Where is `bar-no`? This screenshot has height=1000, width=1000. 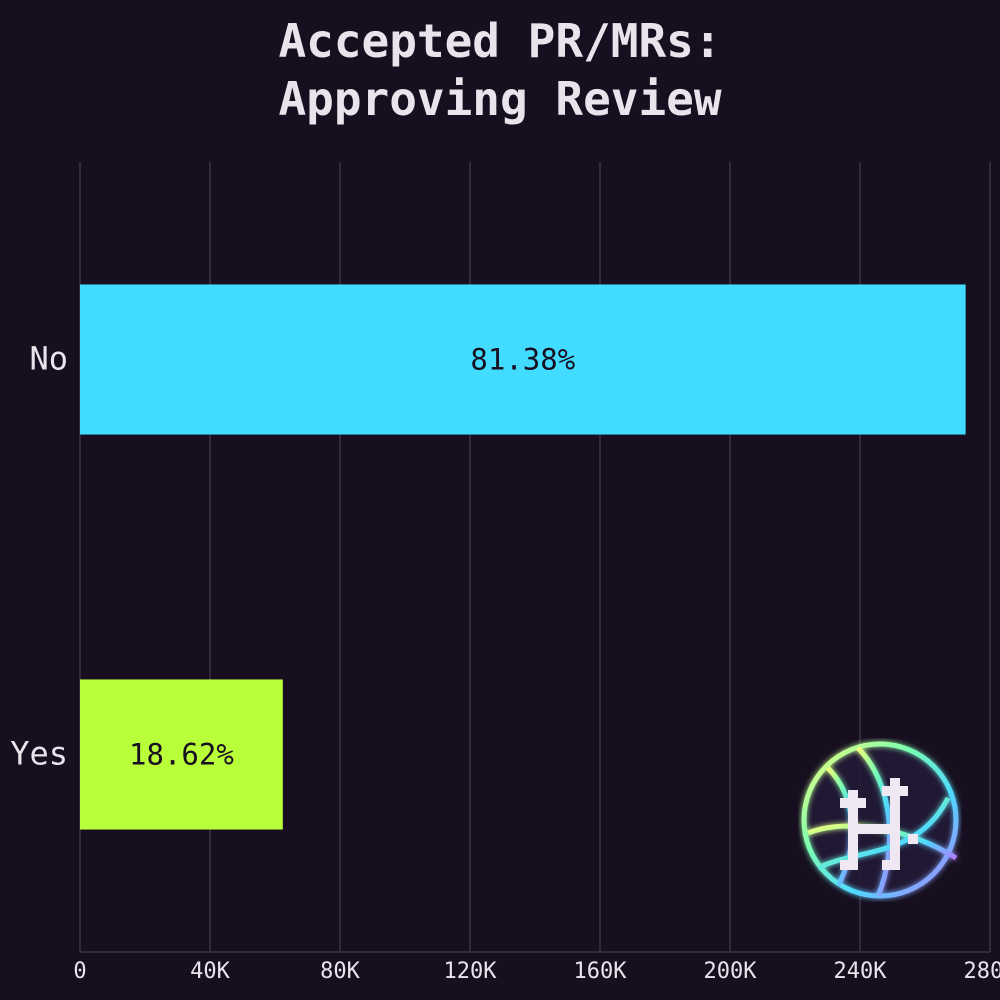
bar-no is located at coordinates (523, 359).